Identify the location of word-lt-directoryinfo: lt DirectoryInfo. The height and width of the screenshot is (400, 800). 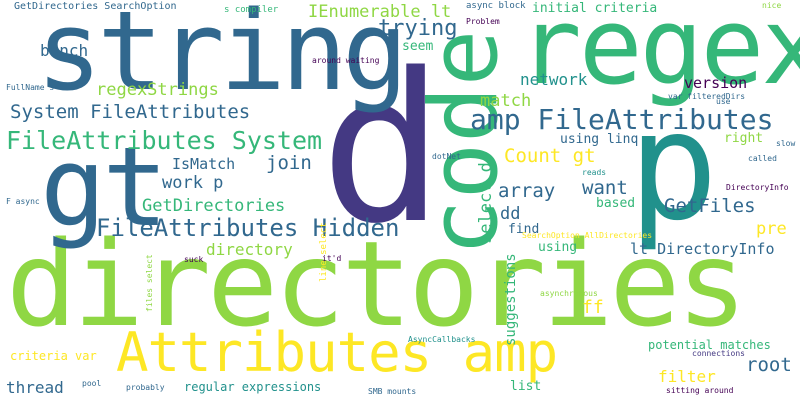
(702, 249).